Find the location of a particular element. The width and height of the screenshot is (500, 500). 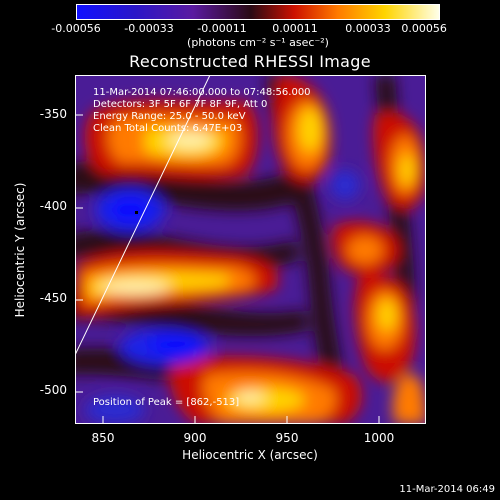

x-tick-label: 950 is located at coordinates (287, 438).